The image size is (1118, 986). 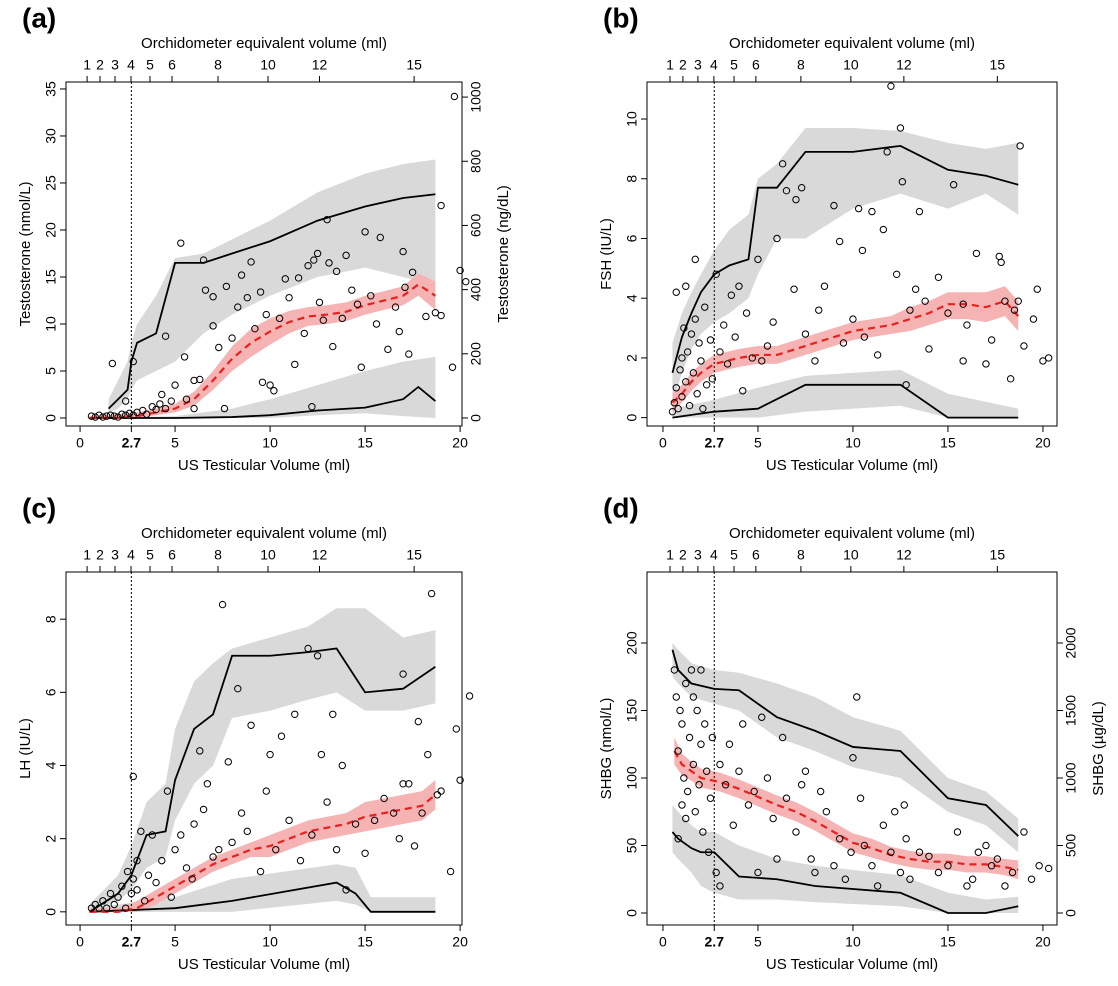 I want to click on y-tick-label: 2, so click(x=632, y=358).